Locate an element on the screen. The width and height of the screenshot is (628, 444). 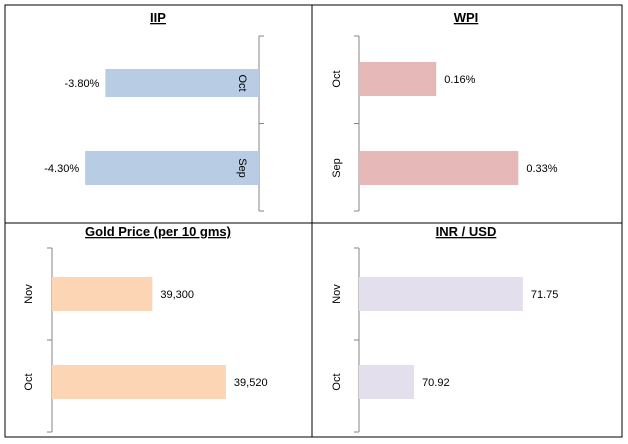
data-label: 39,300 is located at coordinates (177, 295).